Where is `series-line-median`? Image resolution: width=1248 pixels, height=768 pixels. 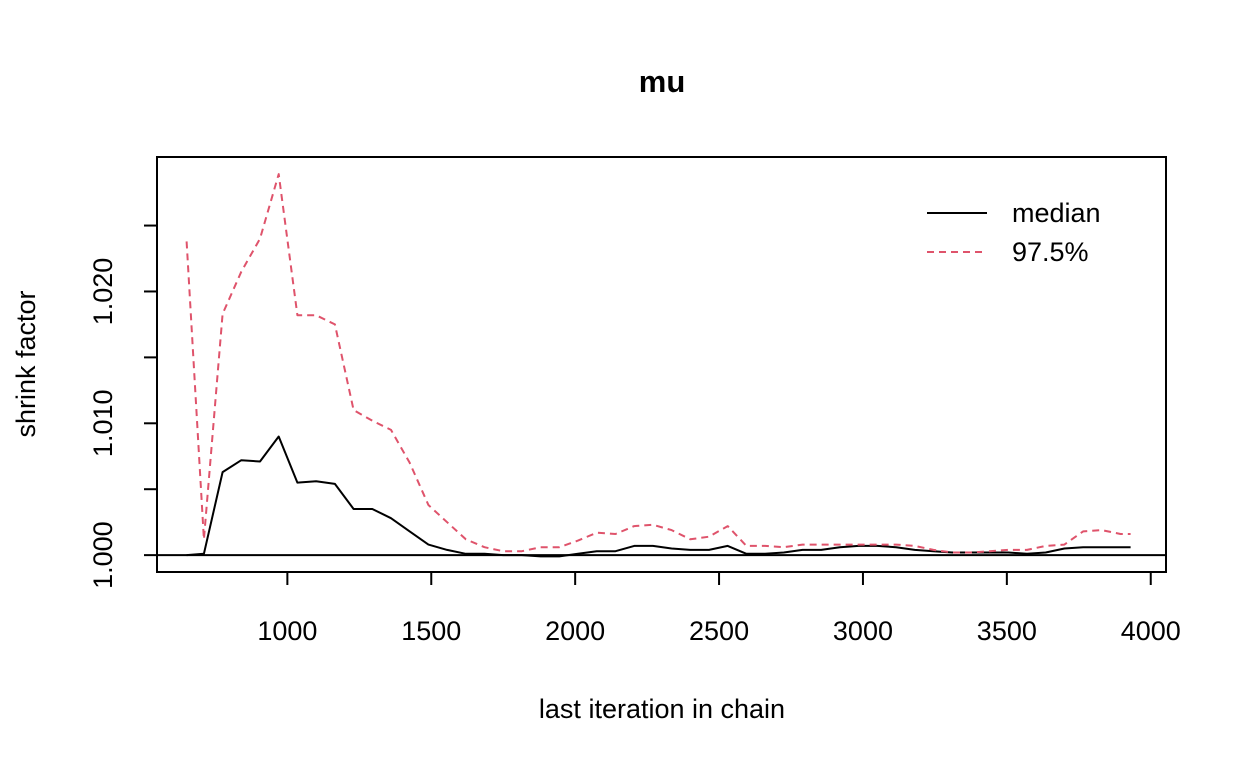
series-line-median is located at coordinates (658, 496).